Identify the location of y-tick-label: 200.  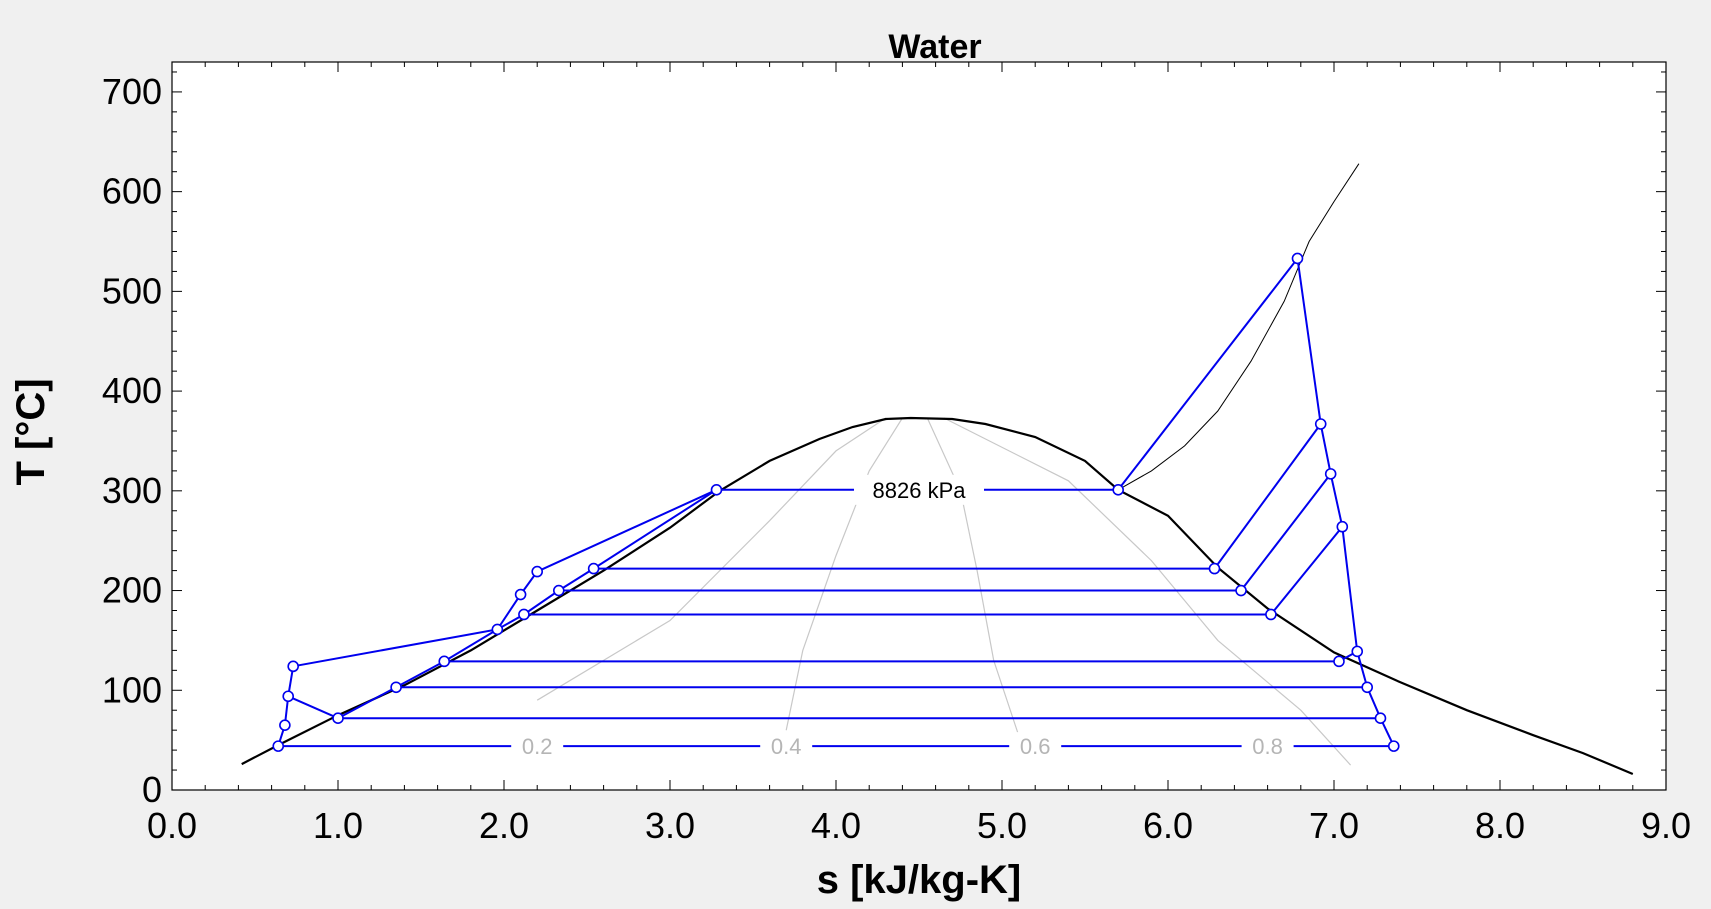
(132, 590).